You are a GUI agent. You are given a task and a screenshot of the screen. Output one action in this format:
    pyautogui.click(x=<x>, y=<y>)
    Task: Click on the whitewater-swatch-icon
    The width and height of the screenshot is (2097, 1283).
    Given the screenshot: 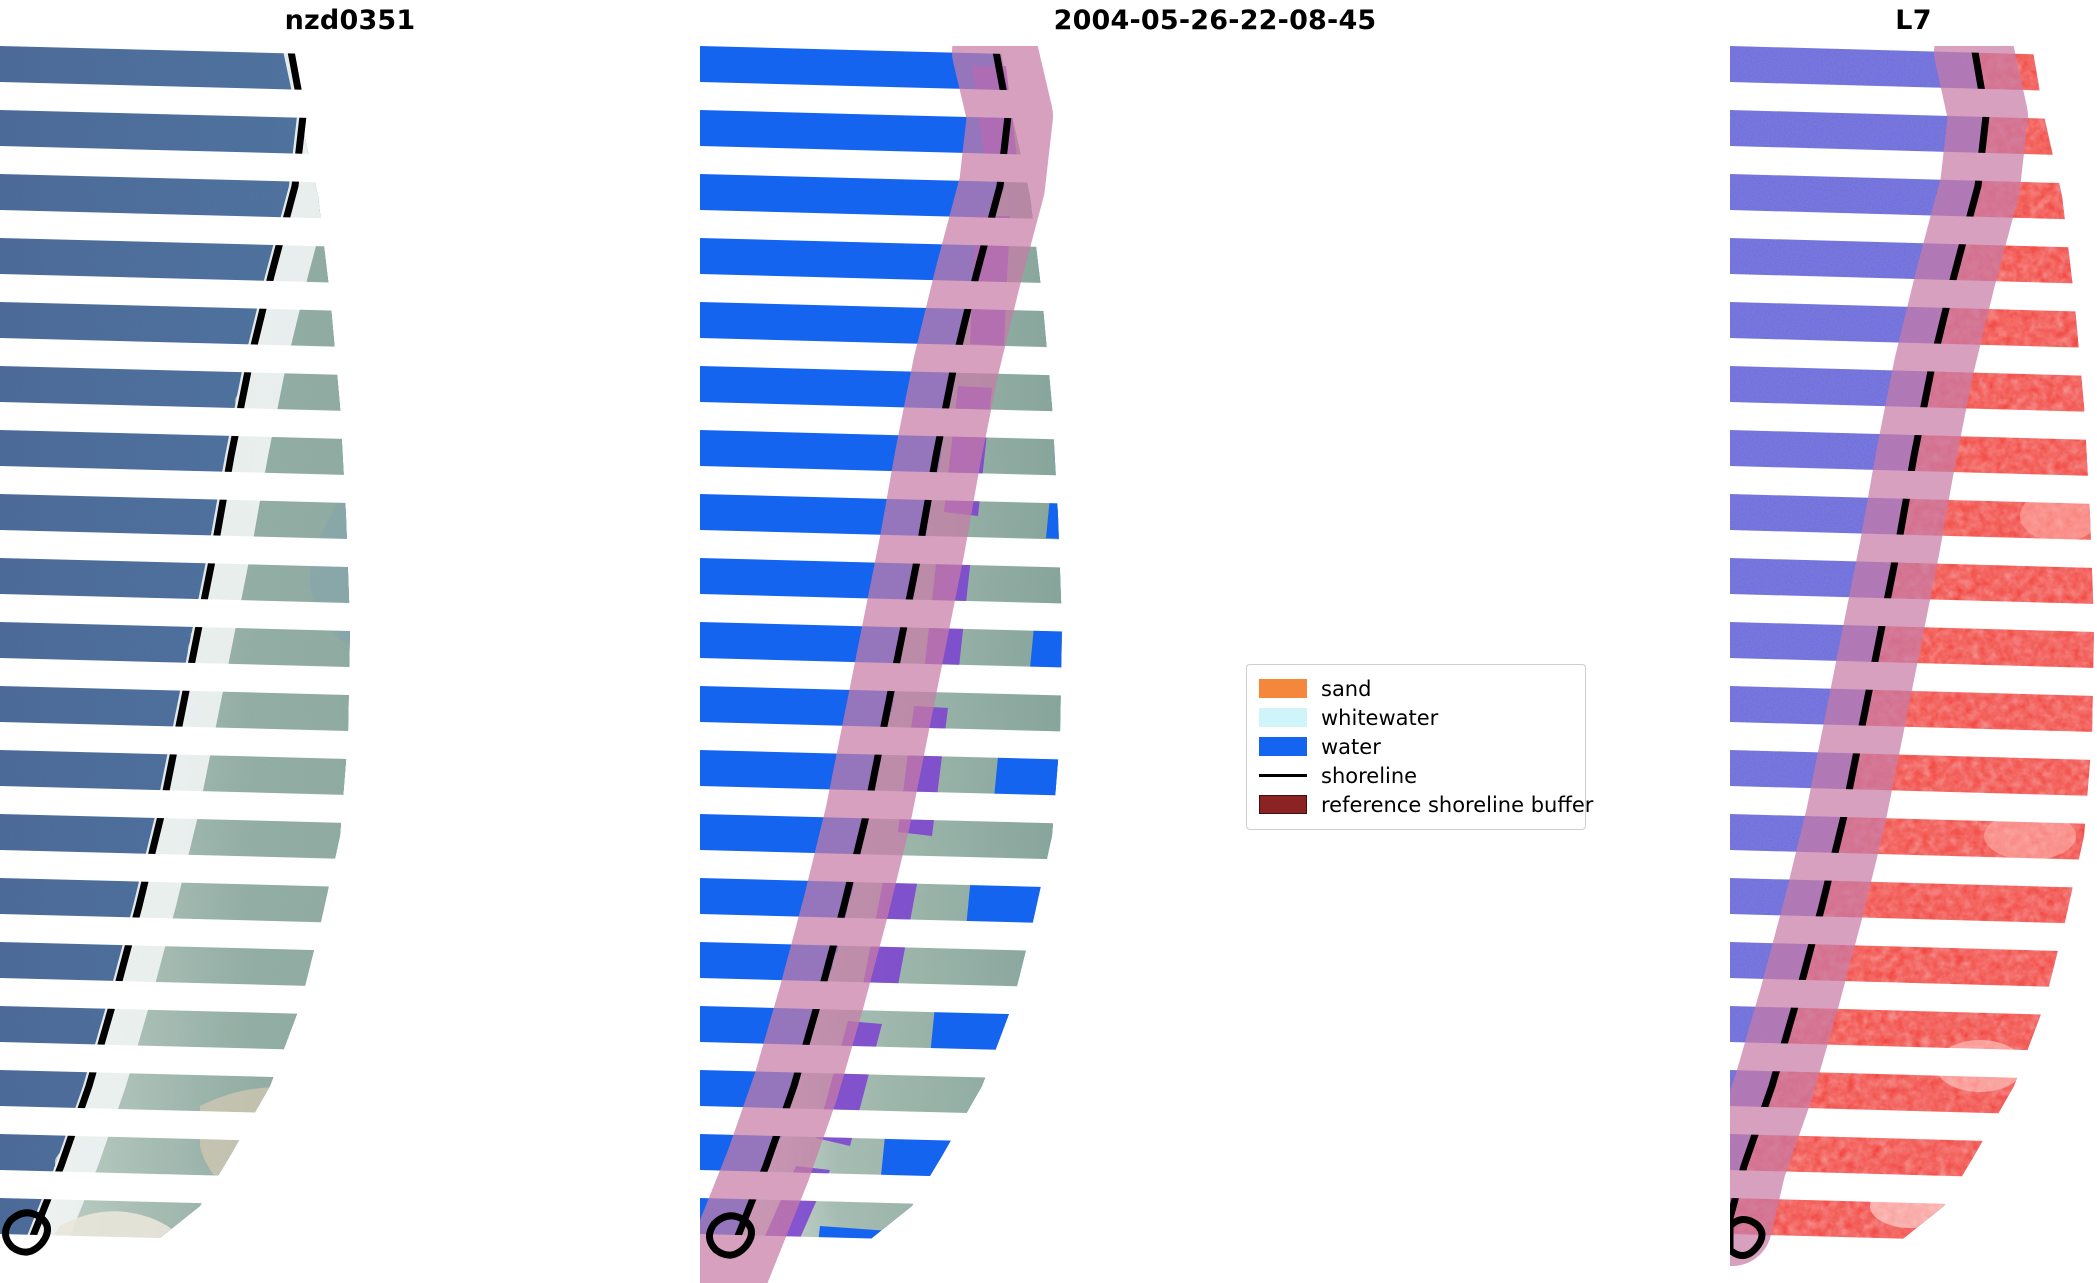 What is the action you would take?
    pyautogui.click(x=1283, y=717)
    